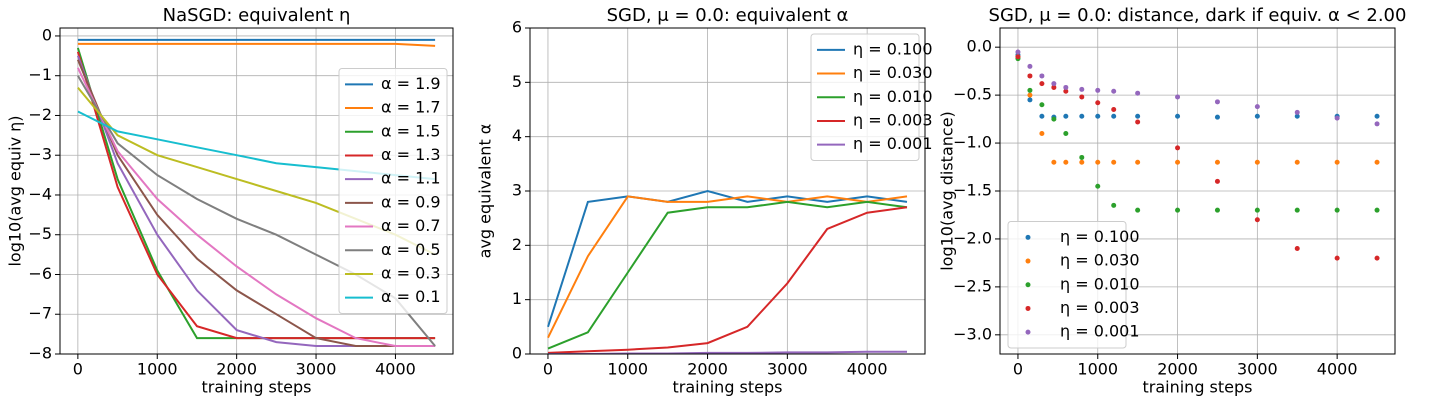 Image resolution: width=1430 pixels, height=402 pixels. Describe the element at coordinates (485, 191) in the screenshot. I see `y-axis-label: avg equivalent α` at that location.